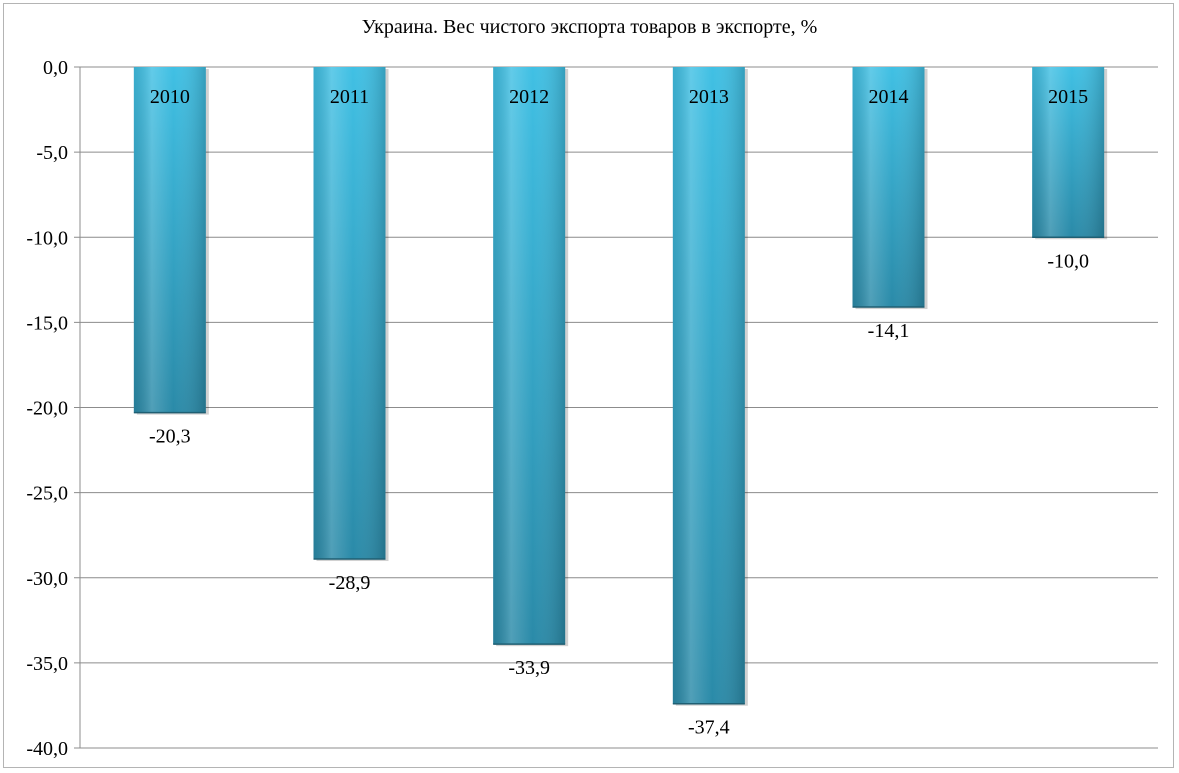  I want to click on category-label: 2015, so click(1068, 97).